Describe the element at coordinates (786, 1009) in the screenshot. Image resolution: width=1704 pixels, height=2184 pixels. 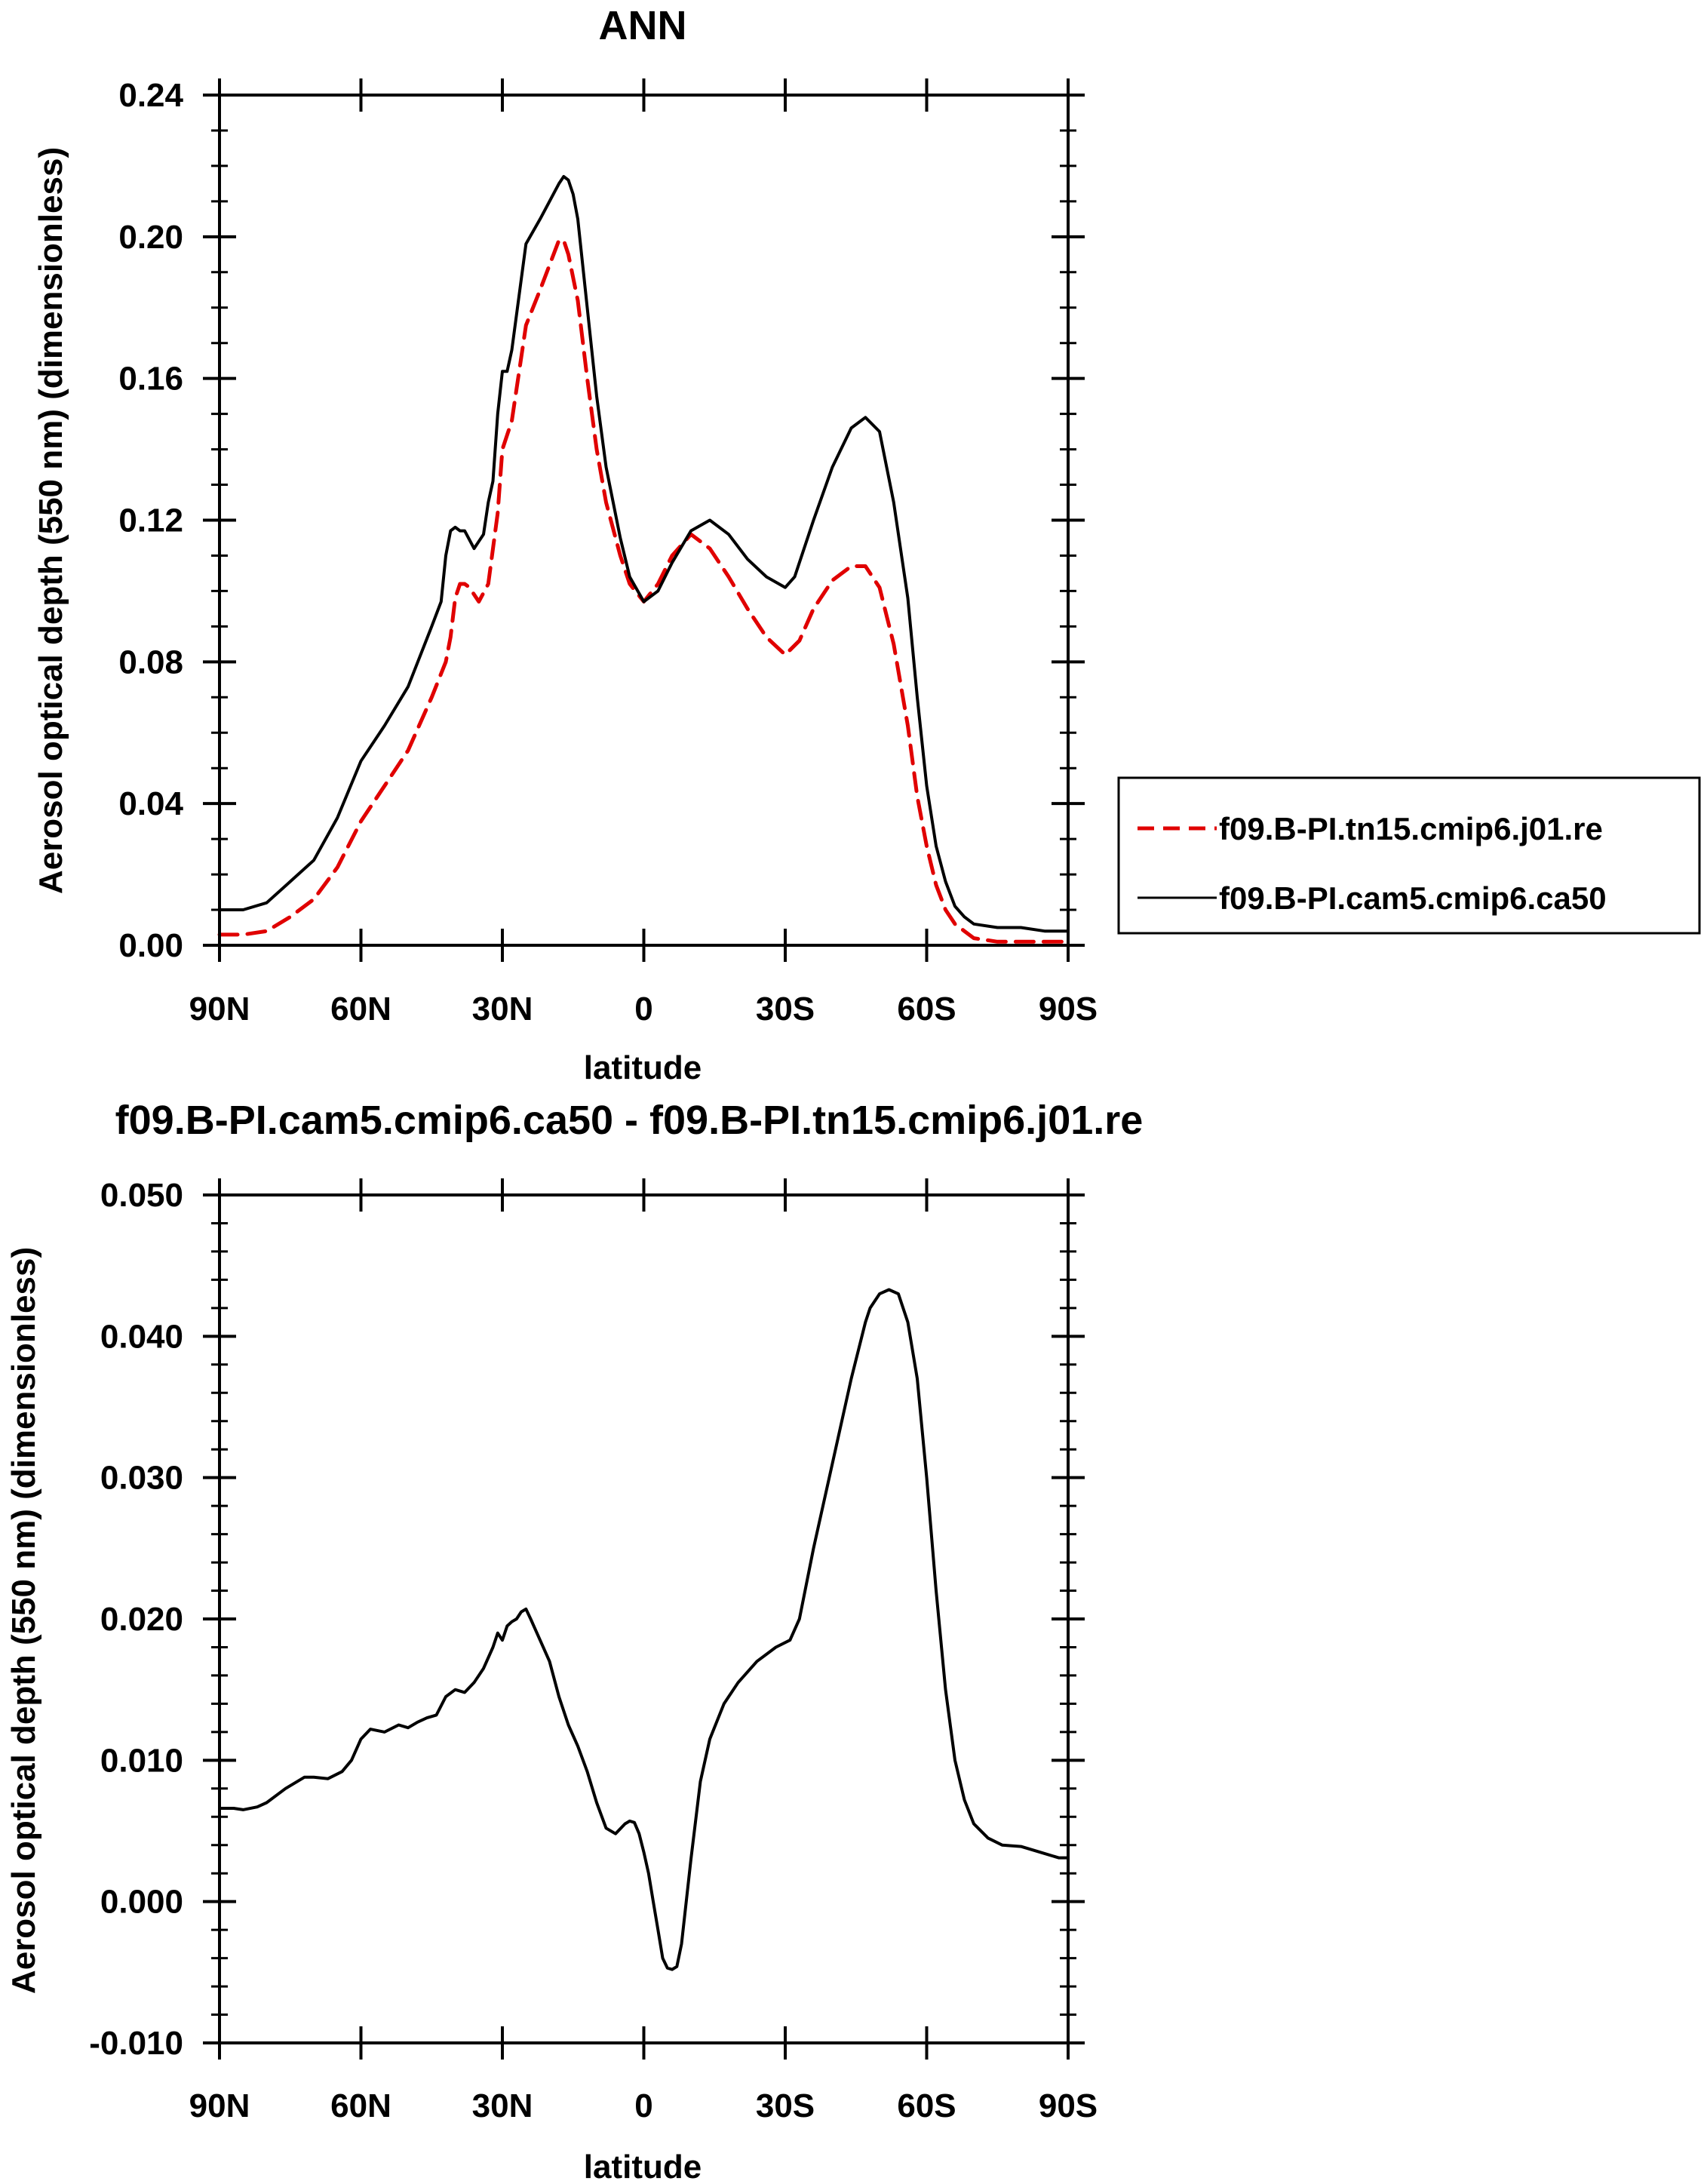
I see `top-x-tick-label: 30S` at that location.